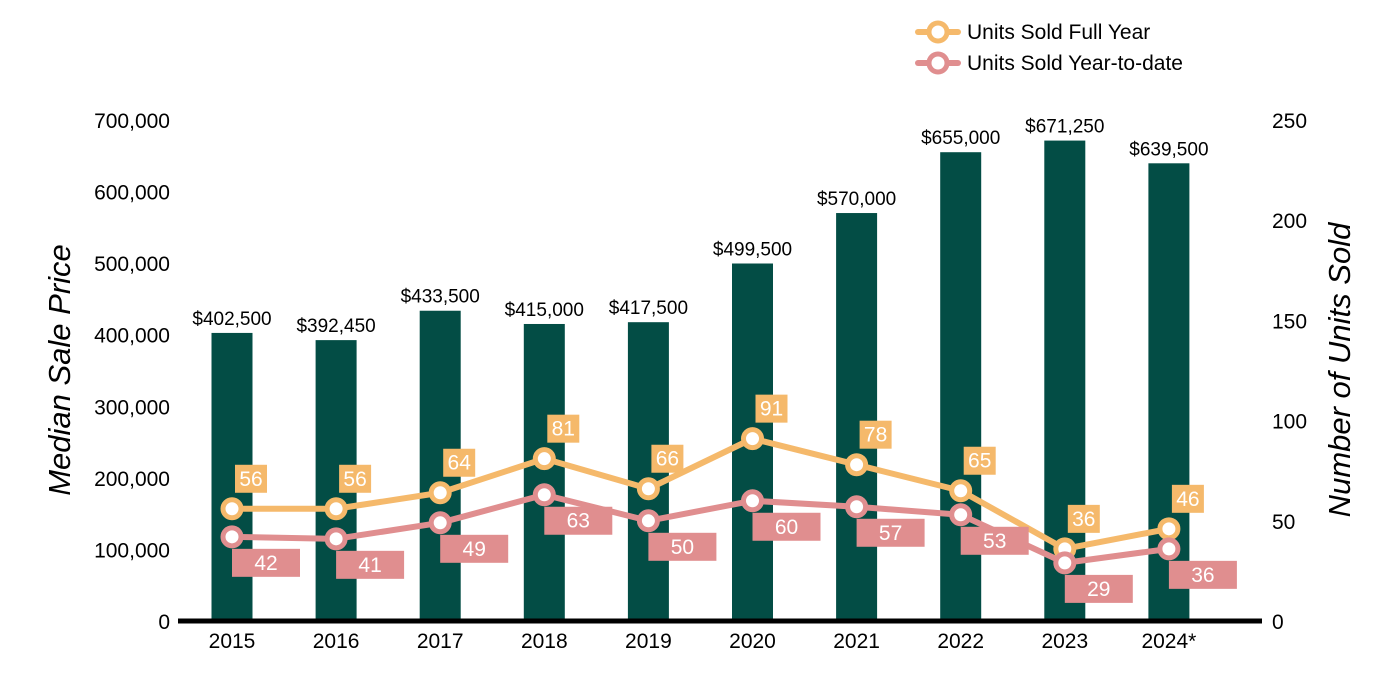  I want to click on point-label-bg-full-year-2021, so click(875, 434).